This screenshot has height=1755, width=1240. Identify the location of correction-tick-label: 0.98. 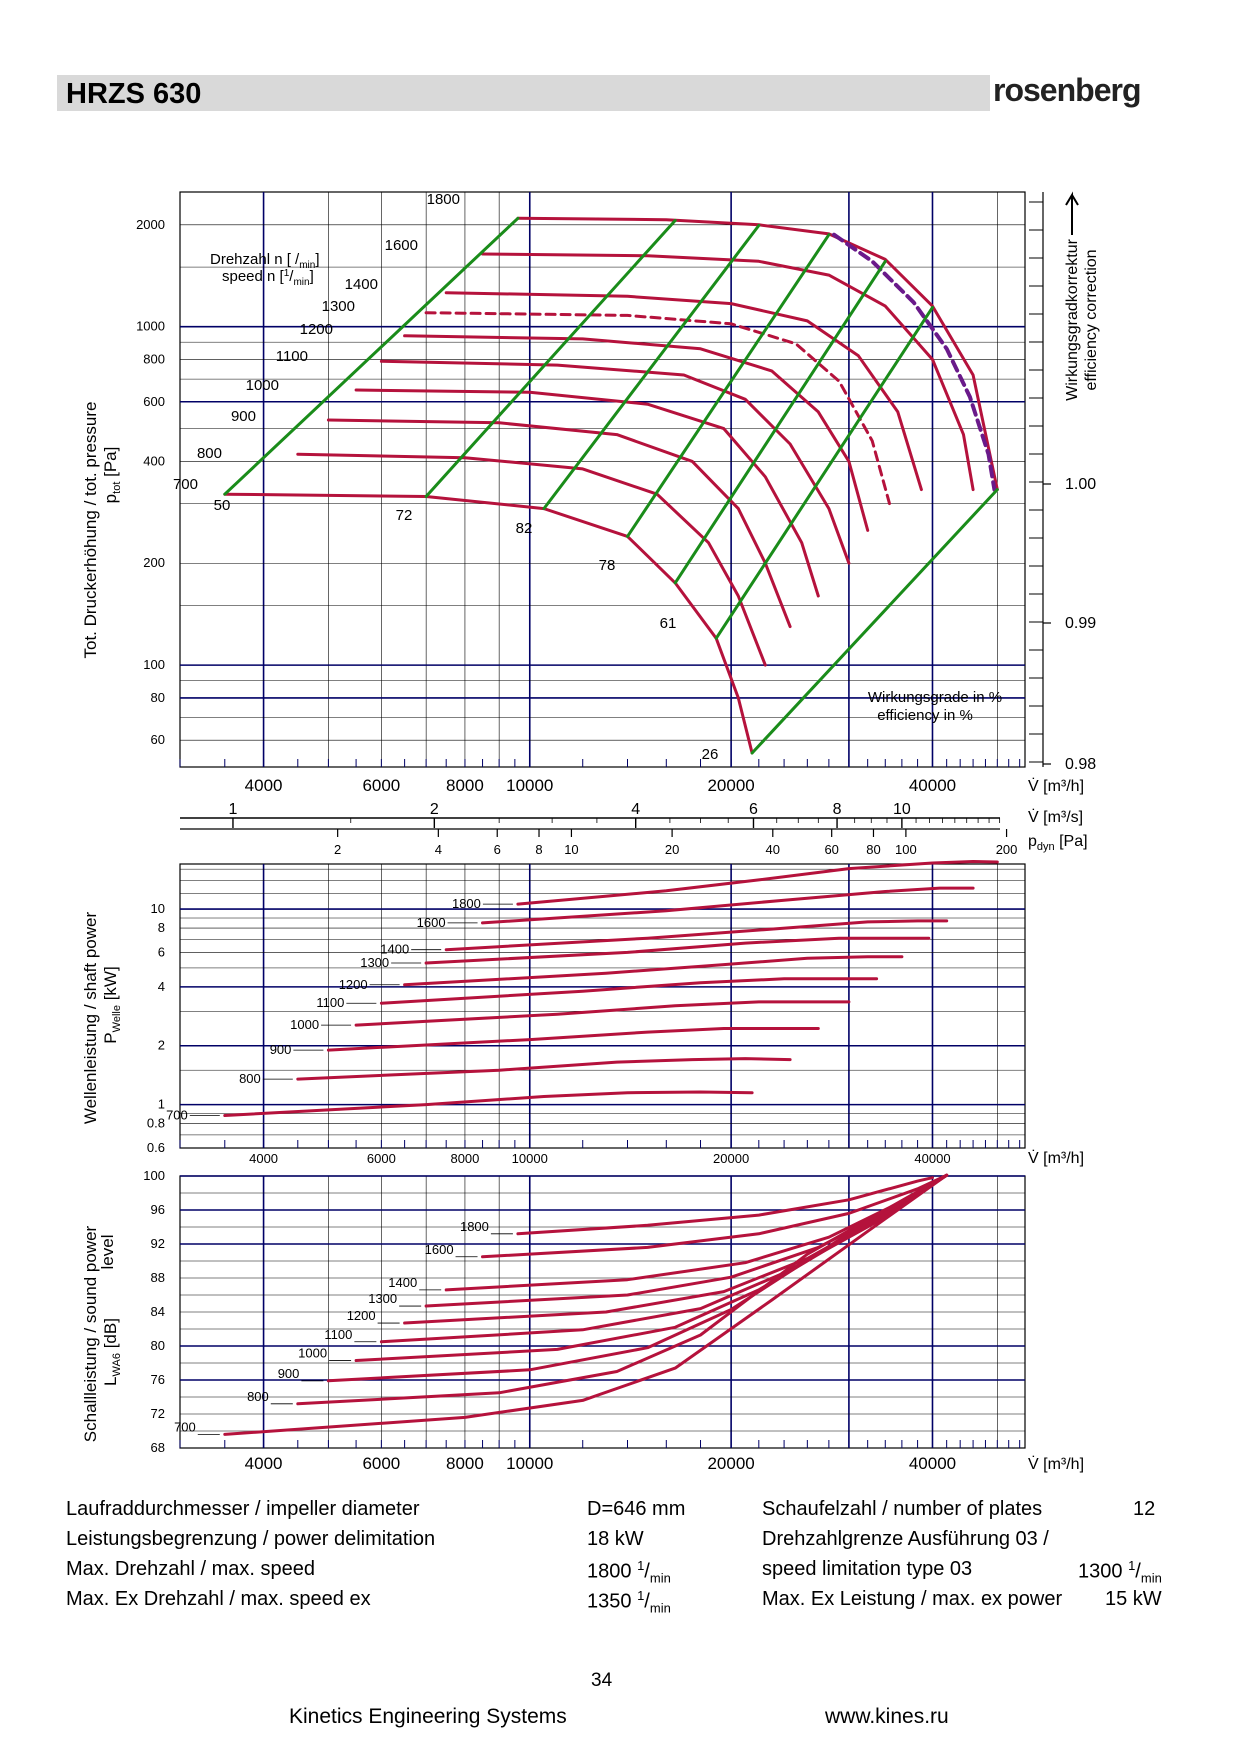
(1080, 764).